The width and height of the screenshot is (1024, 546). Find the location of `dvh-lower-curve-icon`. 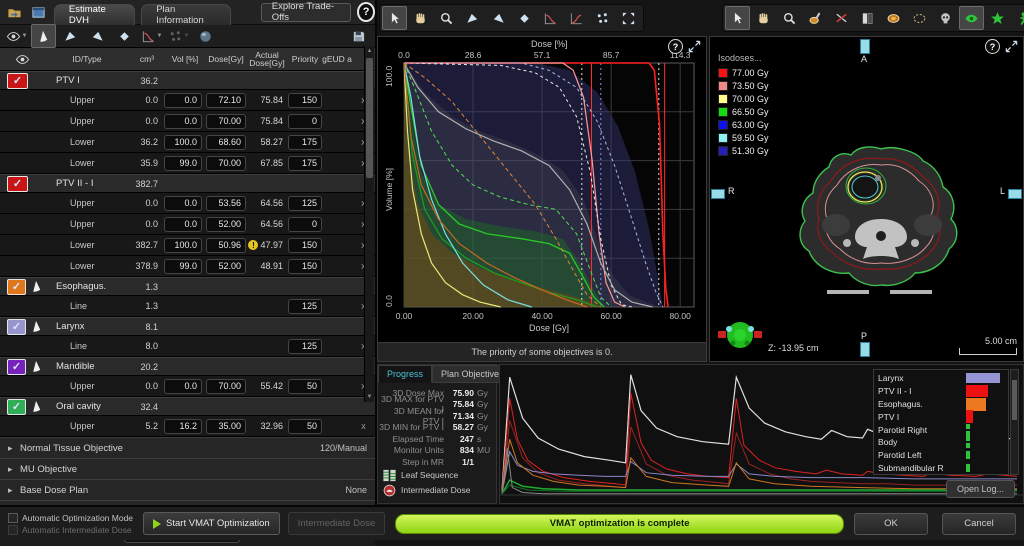

dvh-lower-curve-icon is located at coordinates (576, 18).